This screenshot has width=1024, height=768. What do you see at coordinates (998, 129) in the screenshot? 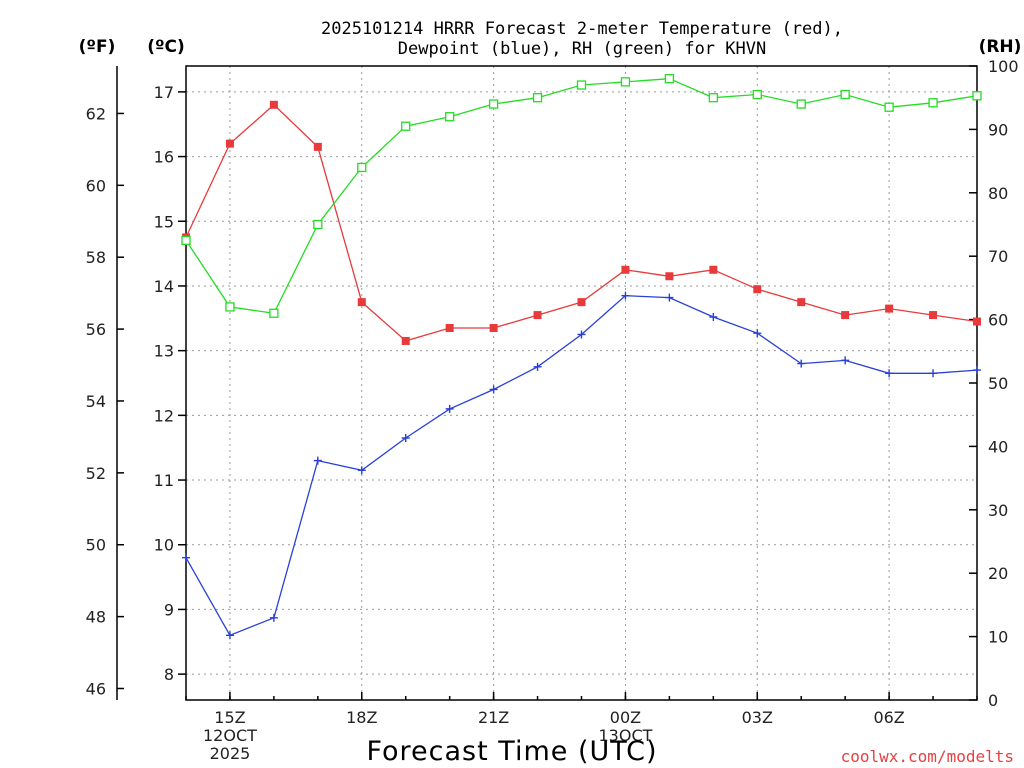
I see `rh-tick-label: 90` at bounding box center [998, 129].